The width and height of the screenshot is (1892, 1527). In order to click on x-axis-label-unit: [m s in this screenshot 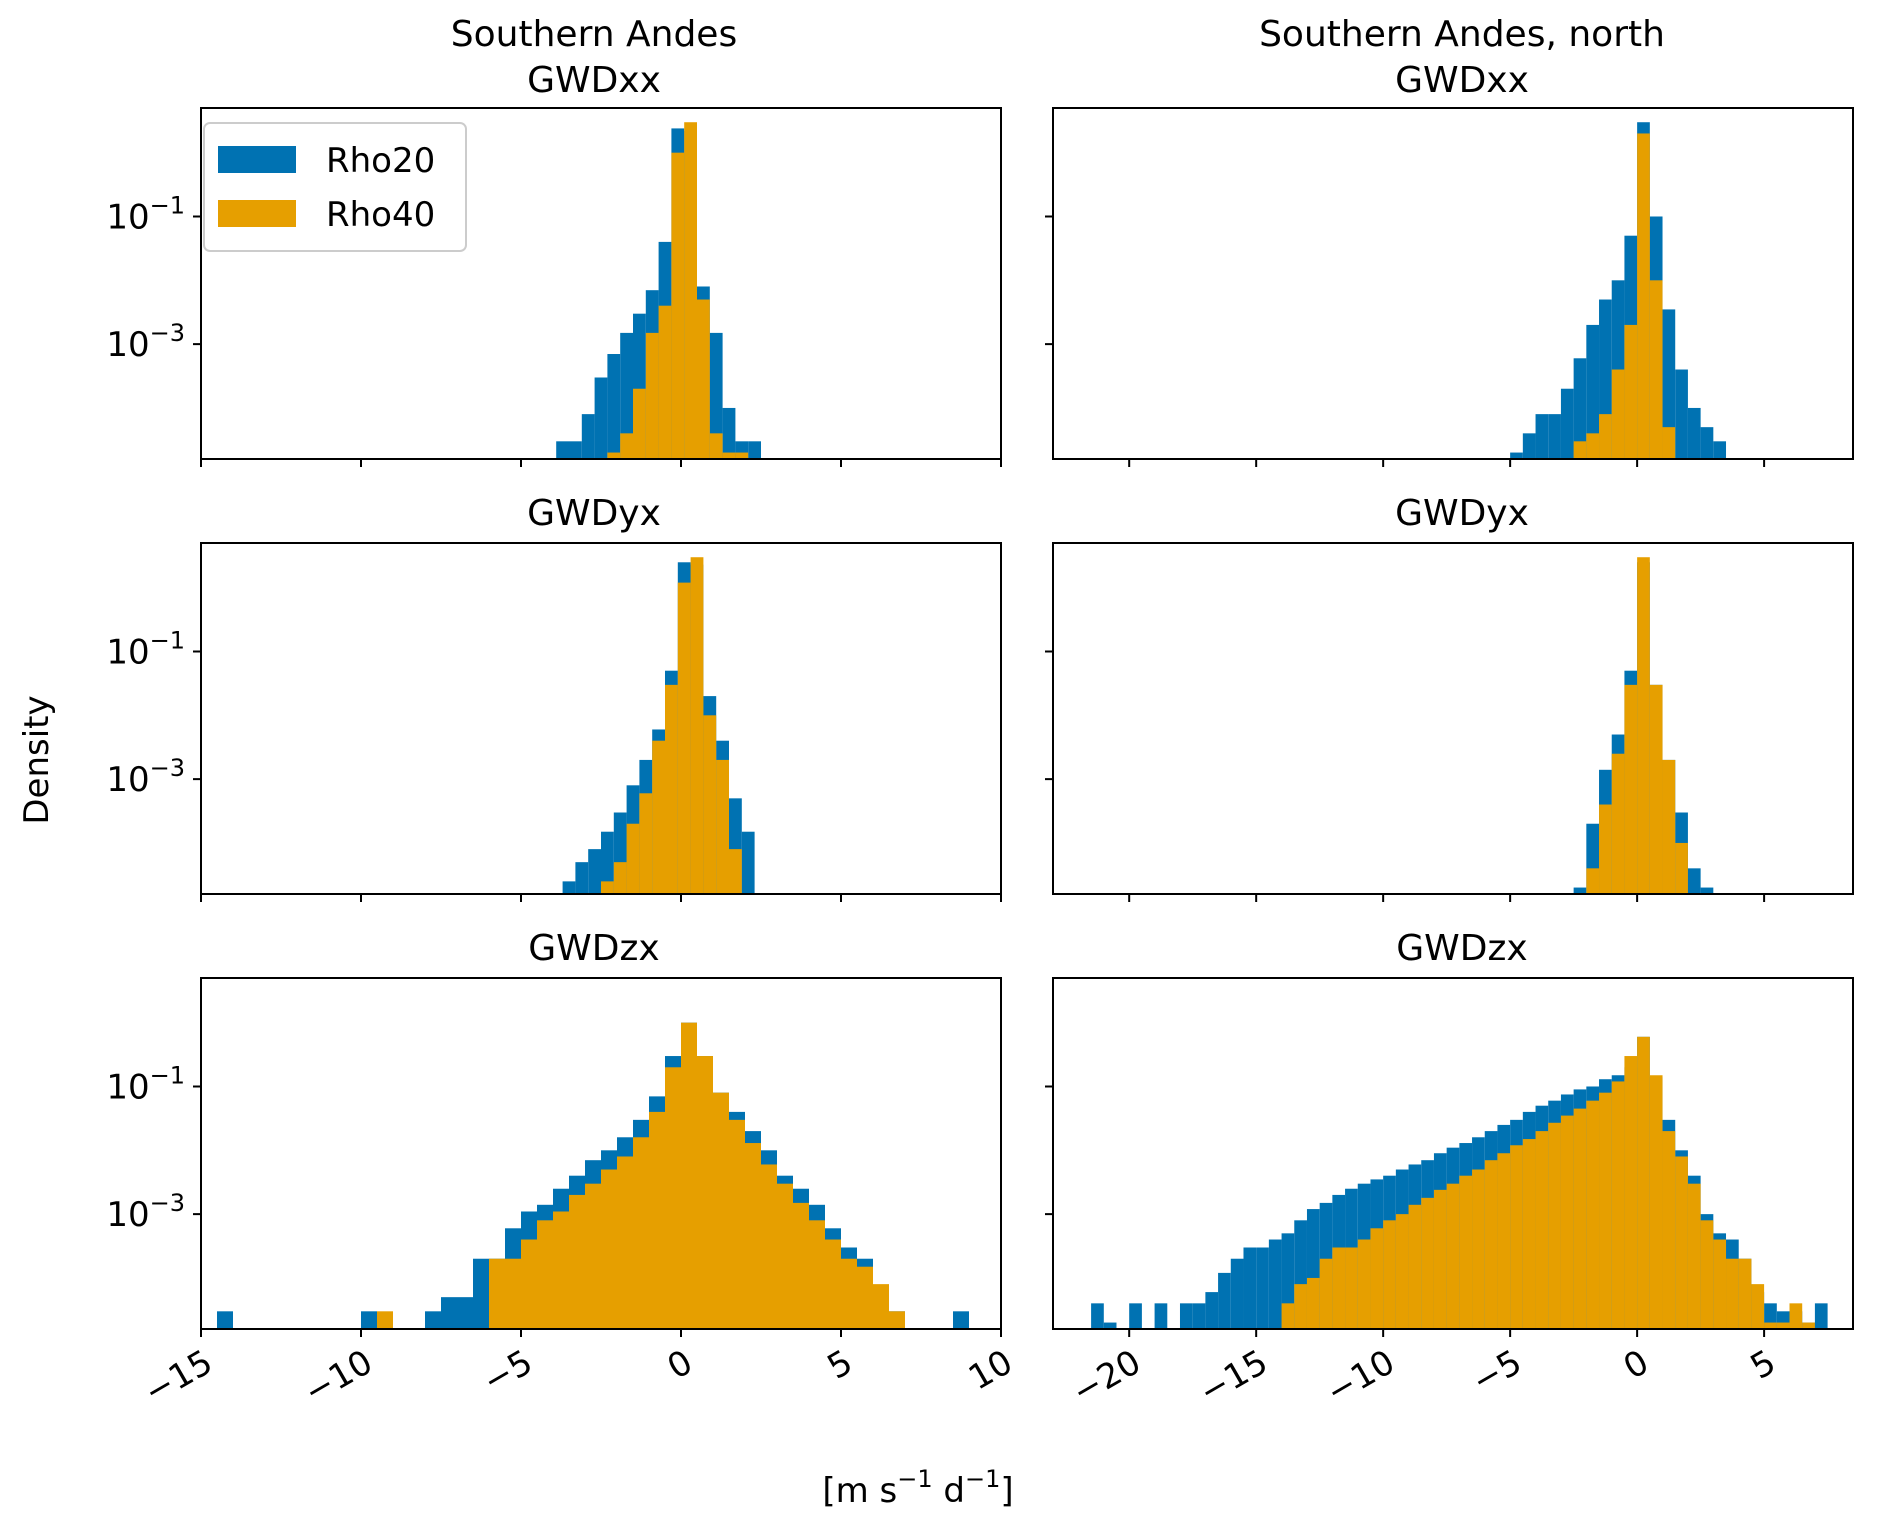, I will do `click(859, 1491)`.